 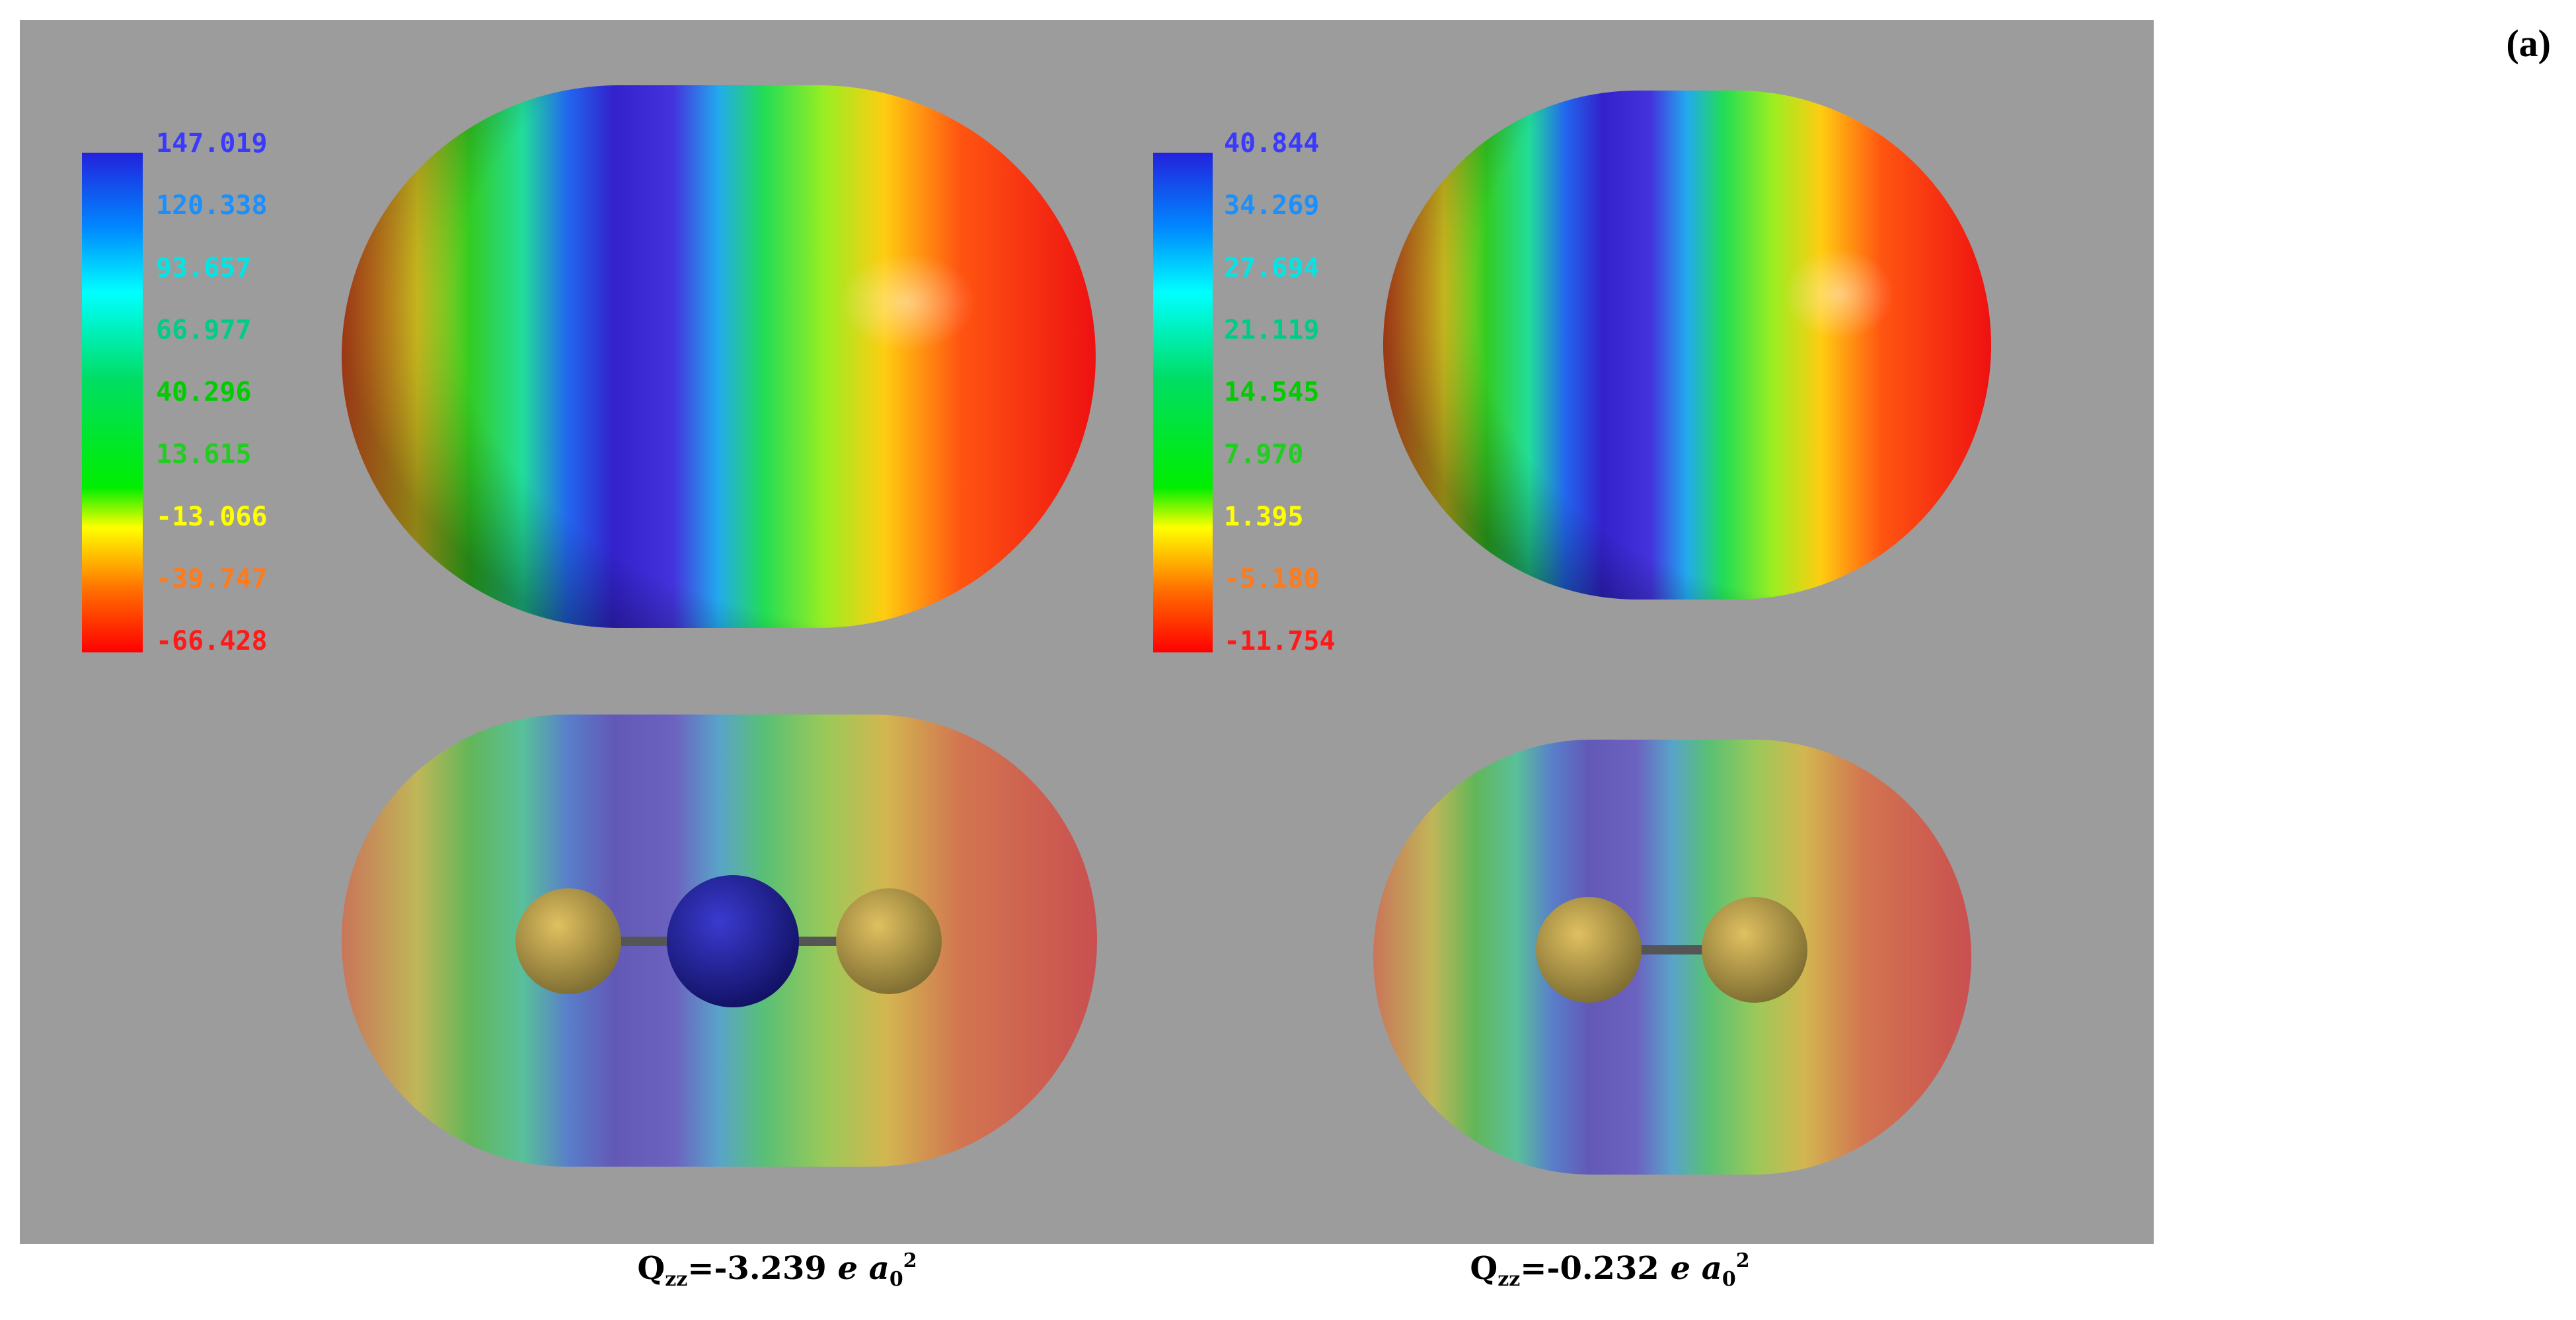 What do you see at coordinates (212, 205) in the screenshot?
I see `colorbar-label: 120.338` at bounding box center [212, 205].